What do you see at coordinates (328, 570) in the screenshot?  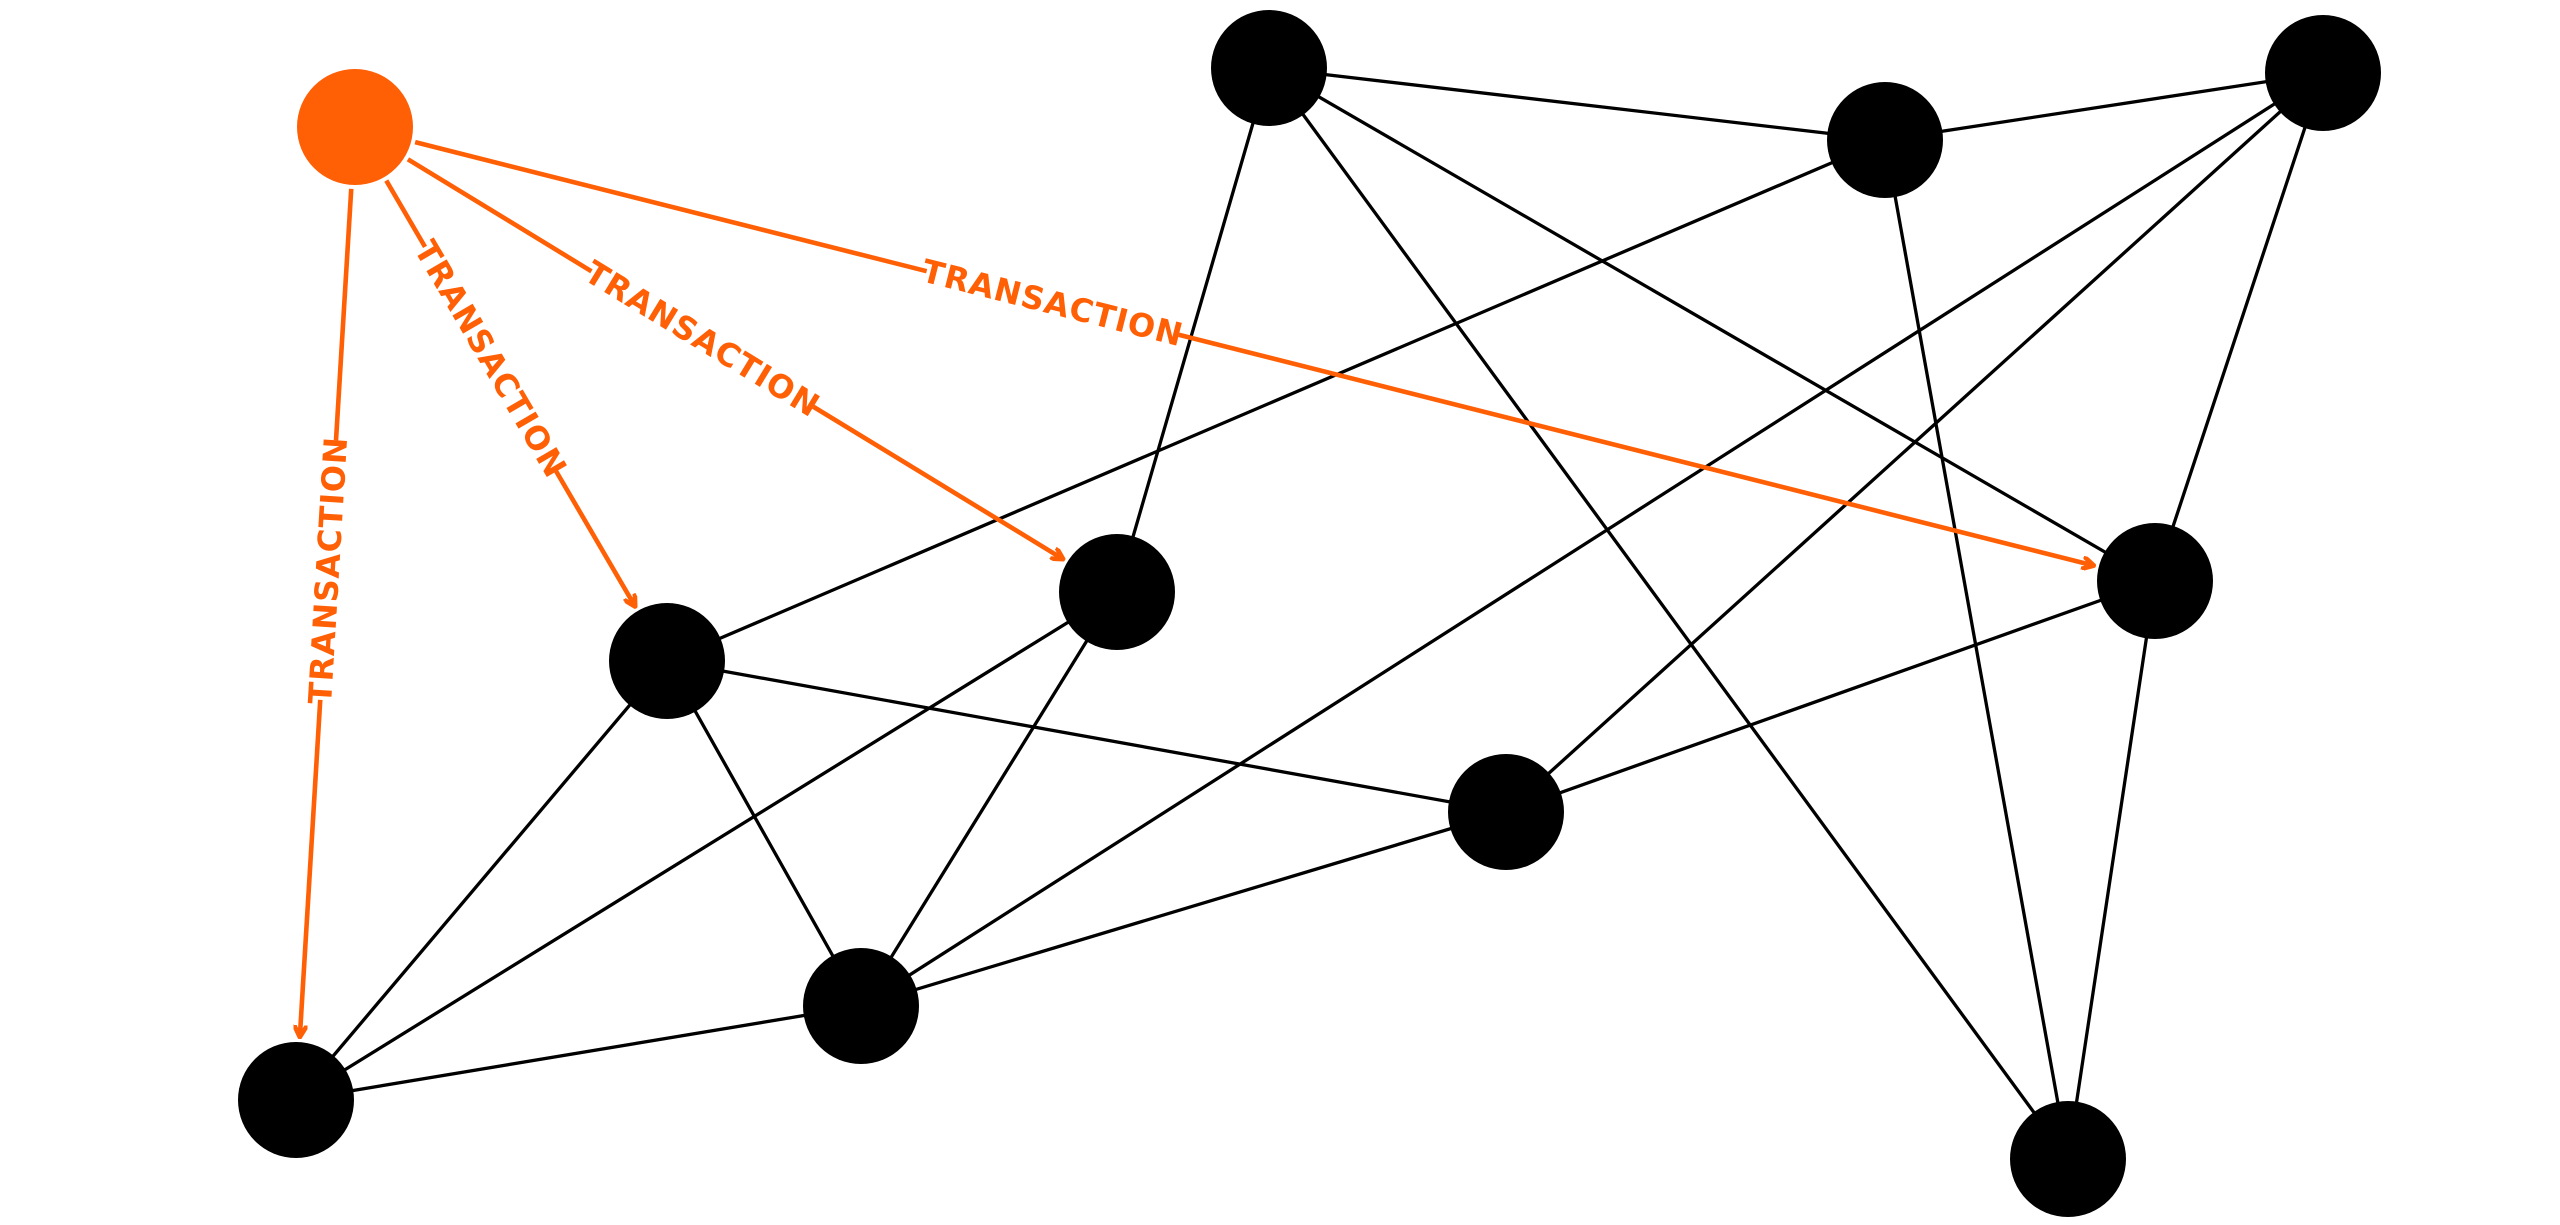 I see `transaction-label-n3: TRANSACTION` at bounding box center [328, 570].